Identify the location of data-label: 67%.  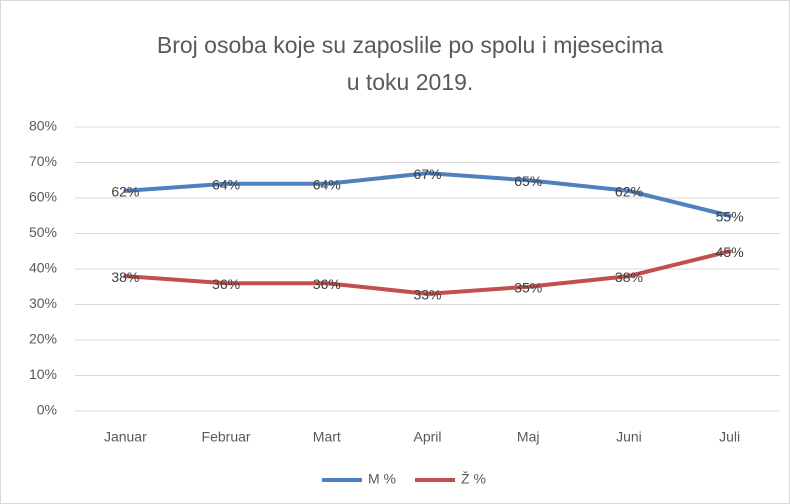
(427, 174).